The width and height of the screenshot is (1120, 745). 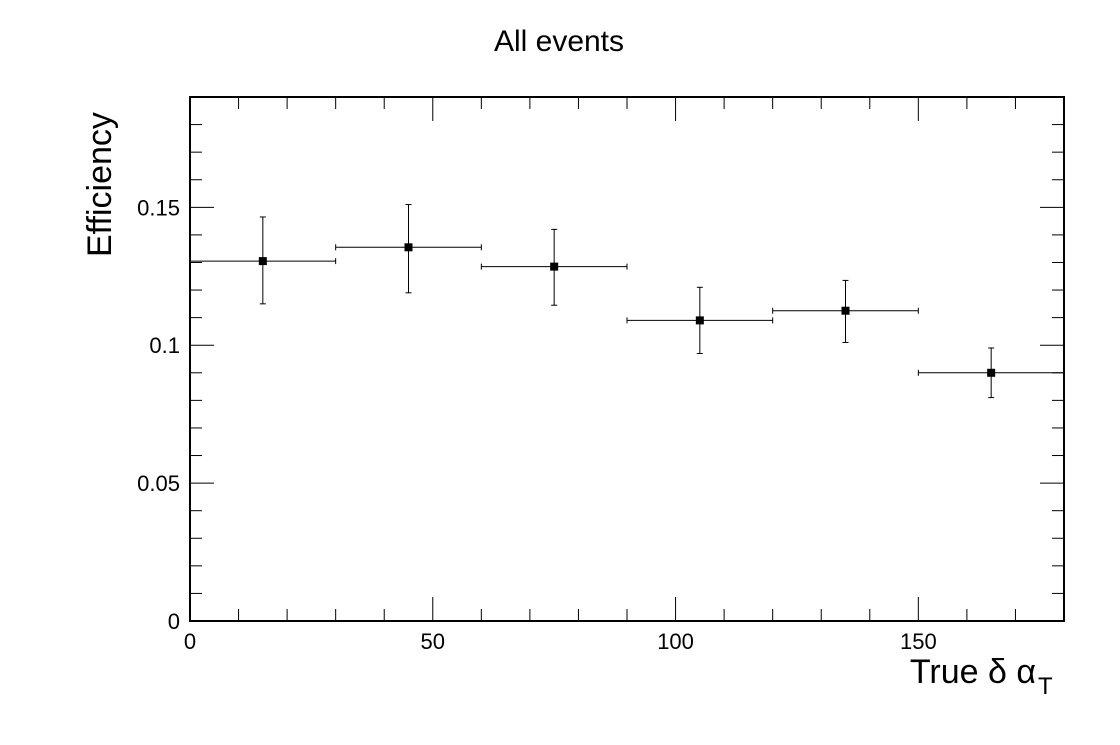 What do you see at coordinates (918, 641) in the screenshot?
I see `x-tick-label: 150` at bounding box center [918, 641].